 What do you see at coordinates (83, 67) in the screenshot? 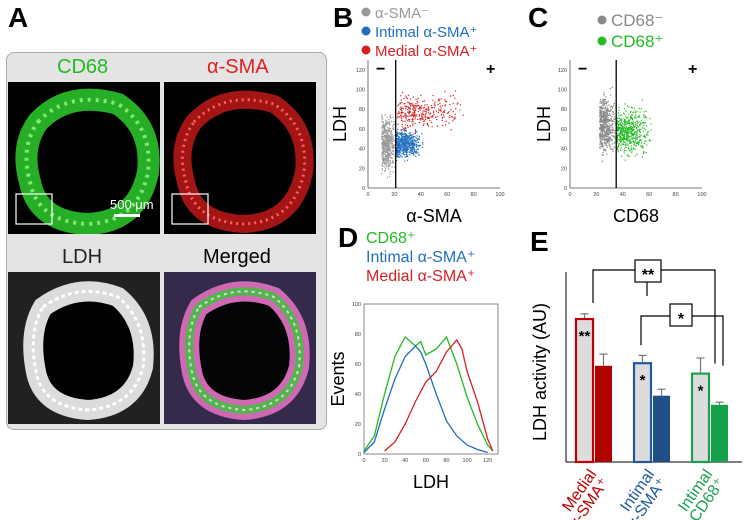
I see `cd68-image-label: CD68` at bounding box center [83, 67].